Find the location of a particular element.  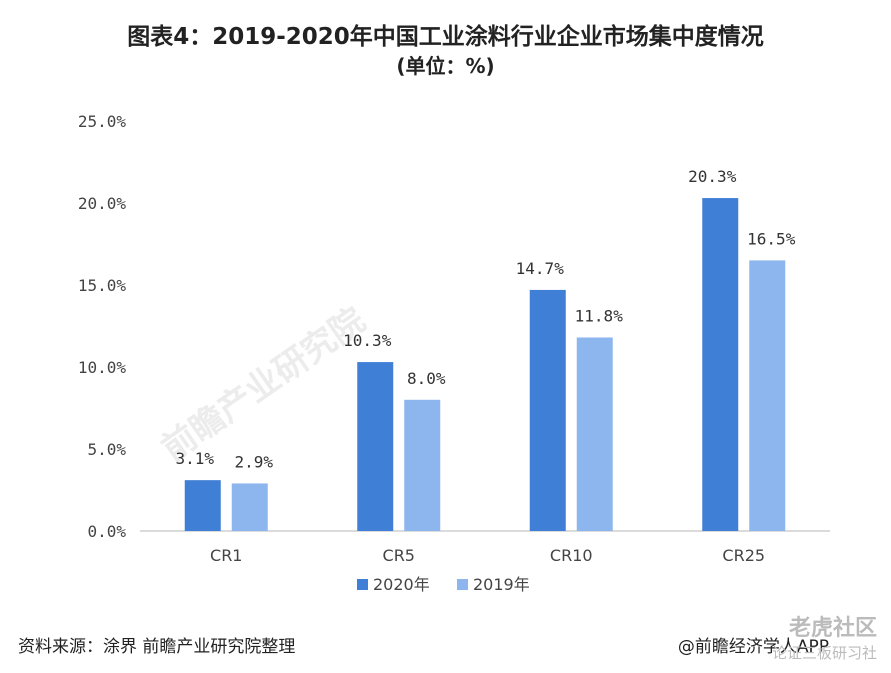

x-tick-label: CR1 is located at coordinates (226, 555).